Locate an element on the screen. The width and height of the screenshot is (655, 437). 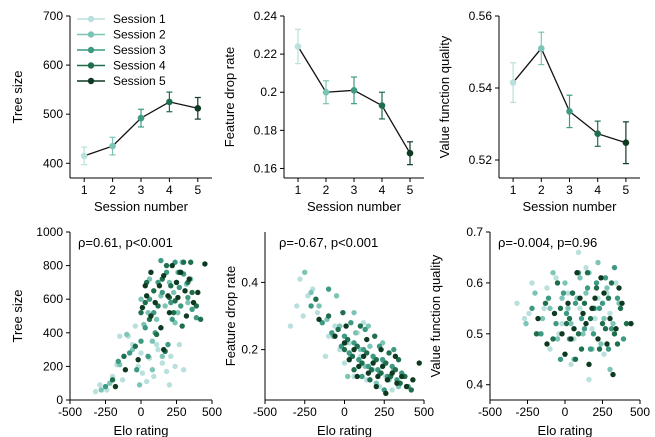
legend-label: Session 4 is located at coordinates (139, 66).